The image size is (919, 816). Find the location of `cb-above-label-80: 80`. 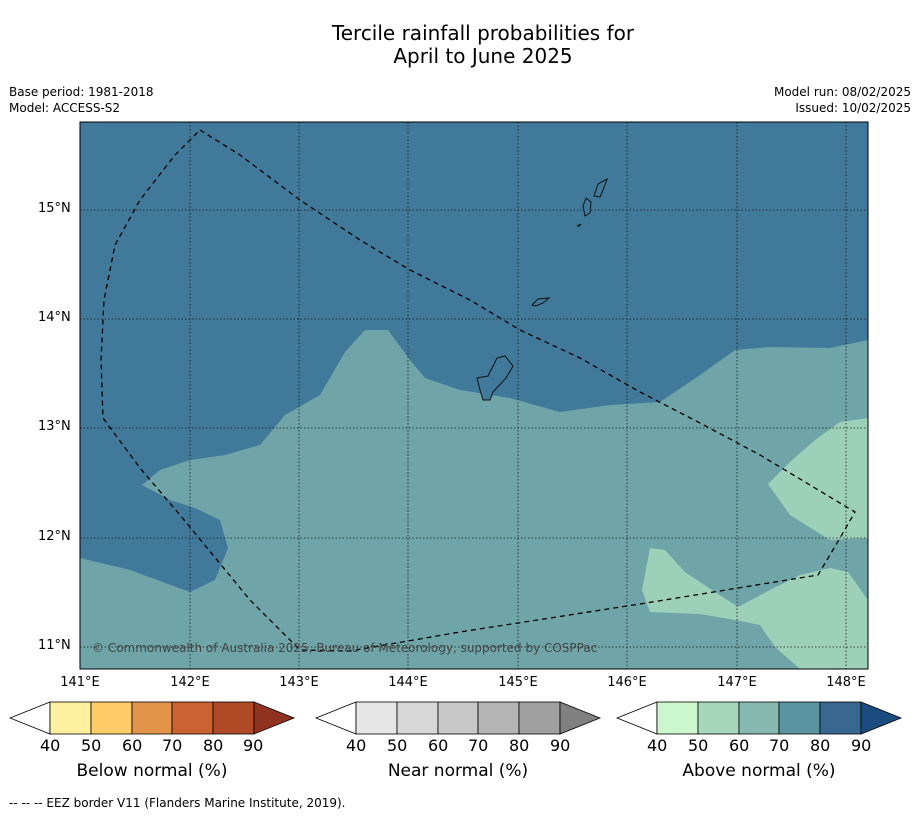

cb-above-label-80: 80 is located at coordinates (820, 745).